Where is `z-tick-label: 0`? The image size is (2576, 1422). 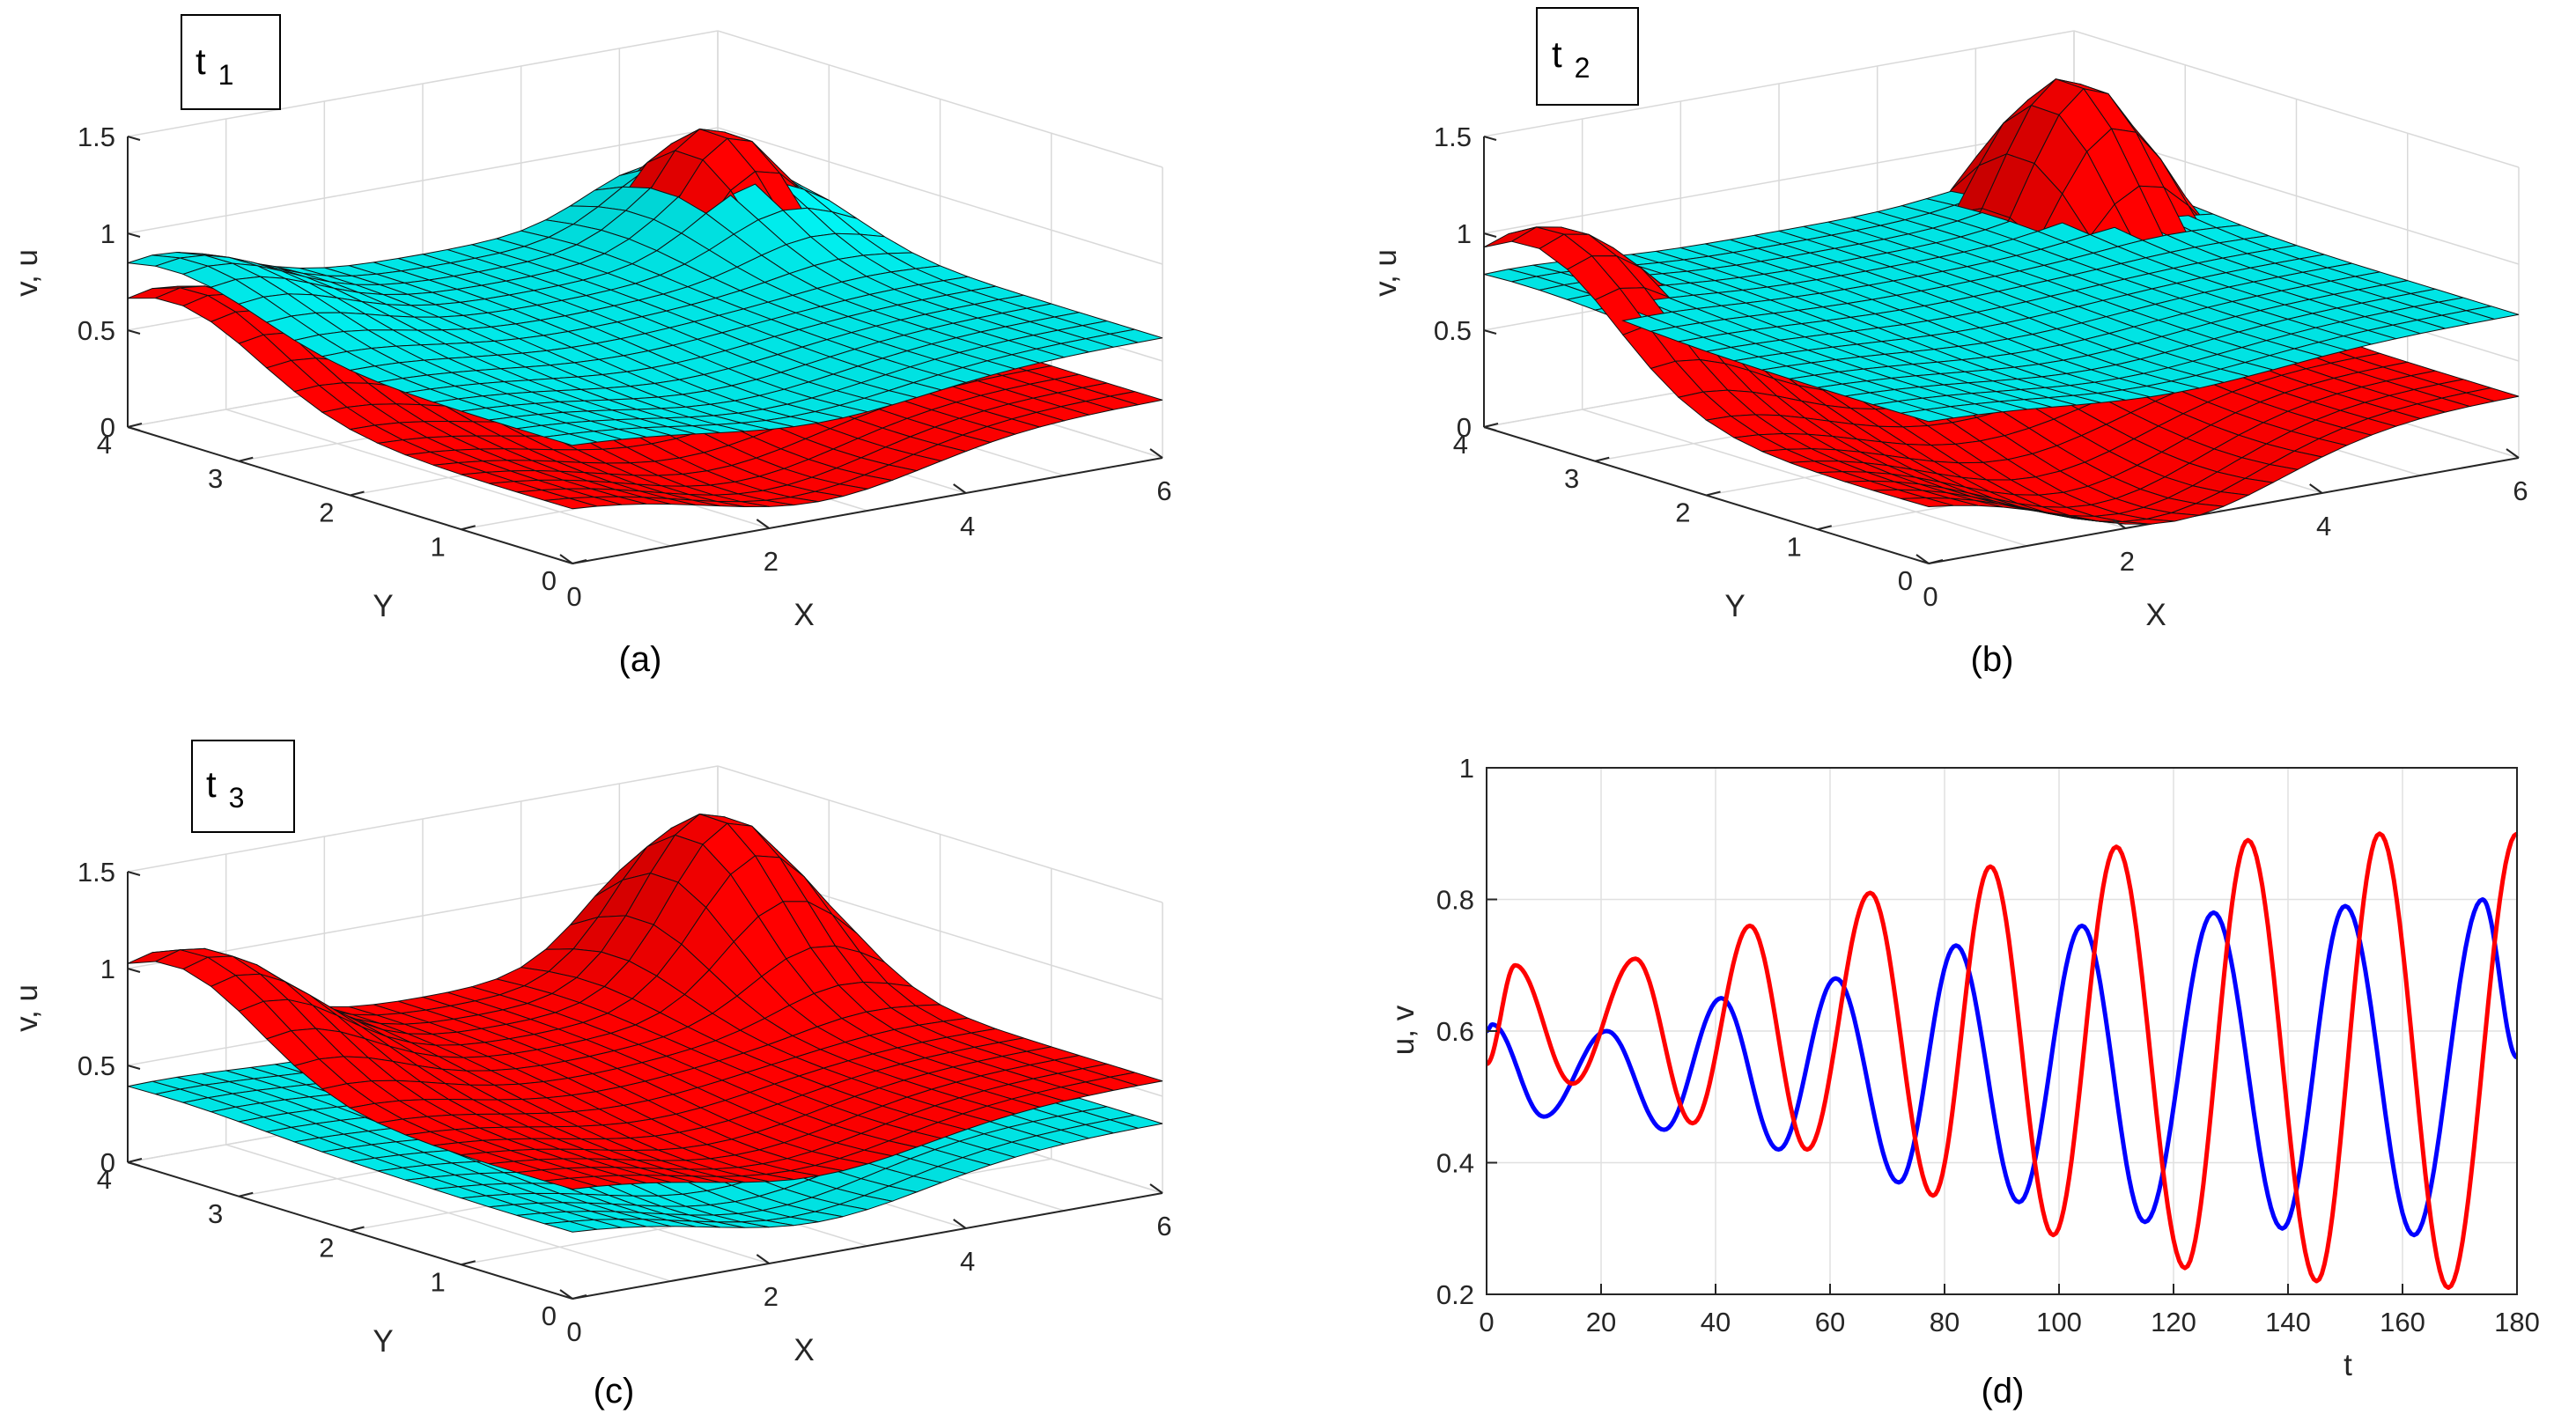 z-tick-label: 0 is located at coordinates (107, 1162).